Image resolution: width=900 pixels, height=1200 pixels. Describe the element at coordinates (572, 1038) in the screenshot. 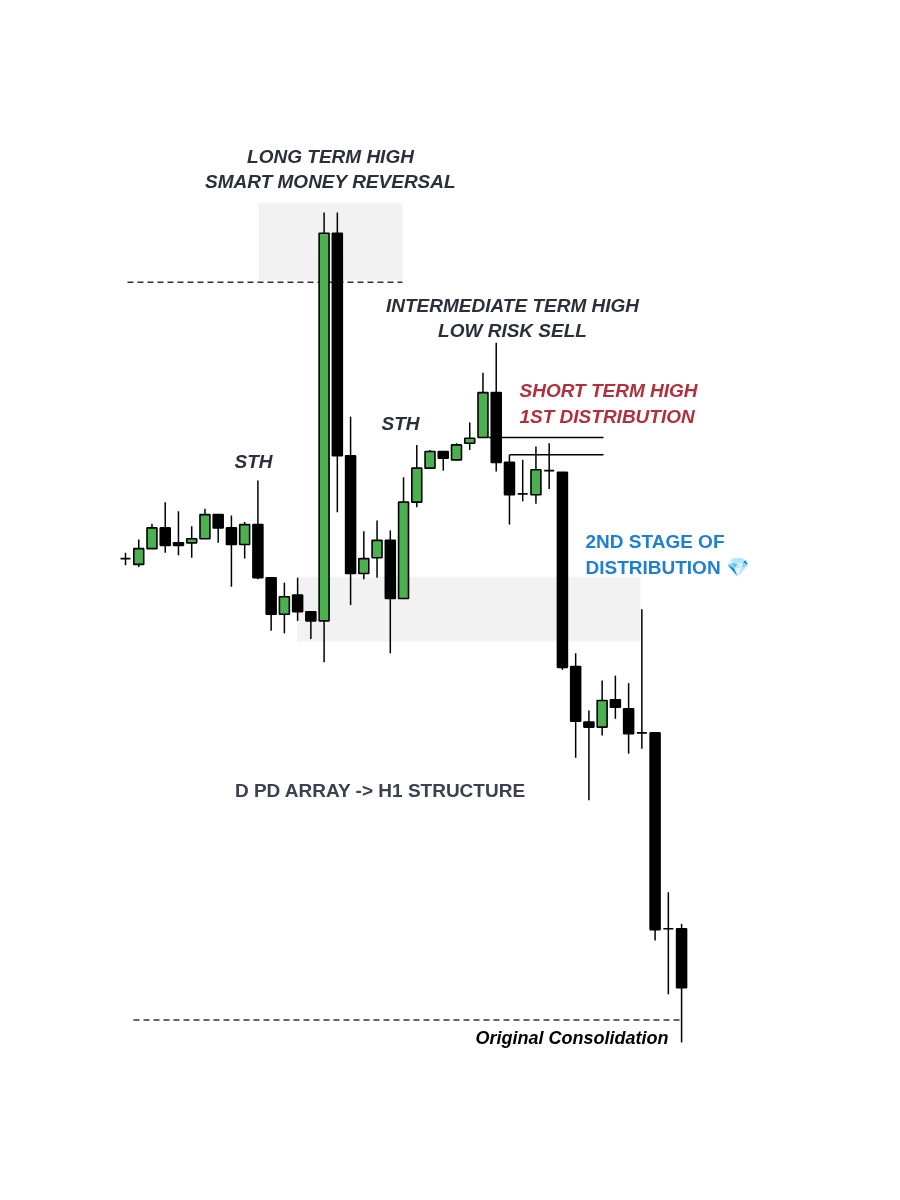

I see `ref-line-label: Original Consolidation` at that location.